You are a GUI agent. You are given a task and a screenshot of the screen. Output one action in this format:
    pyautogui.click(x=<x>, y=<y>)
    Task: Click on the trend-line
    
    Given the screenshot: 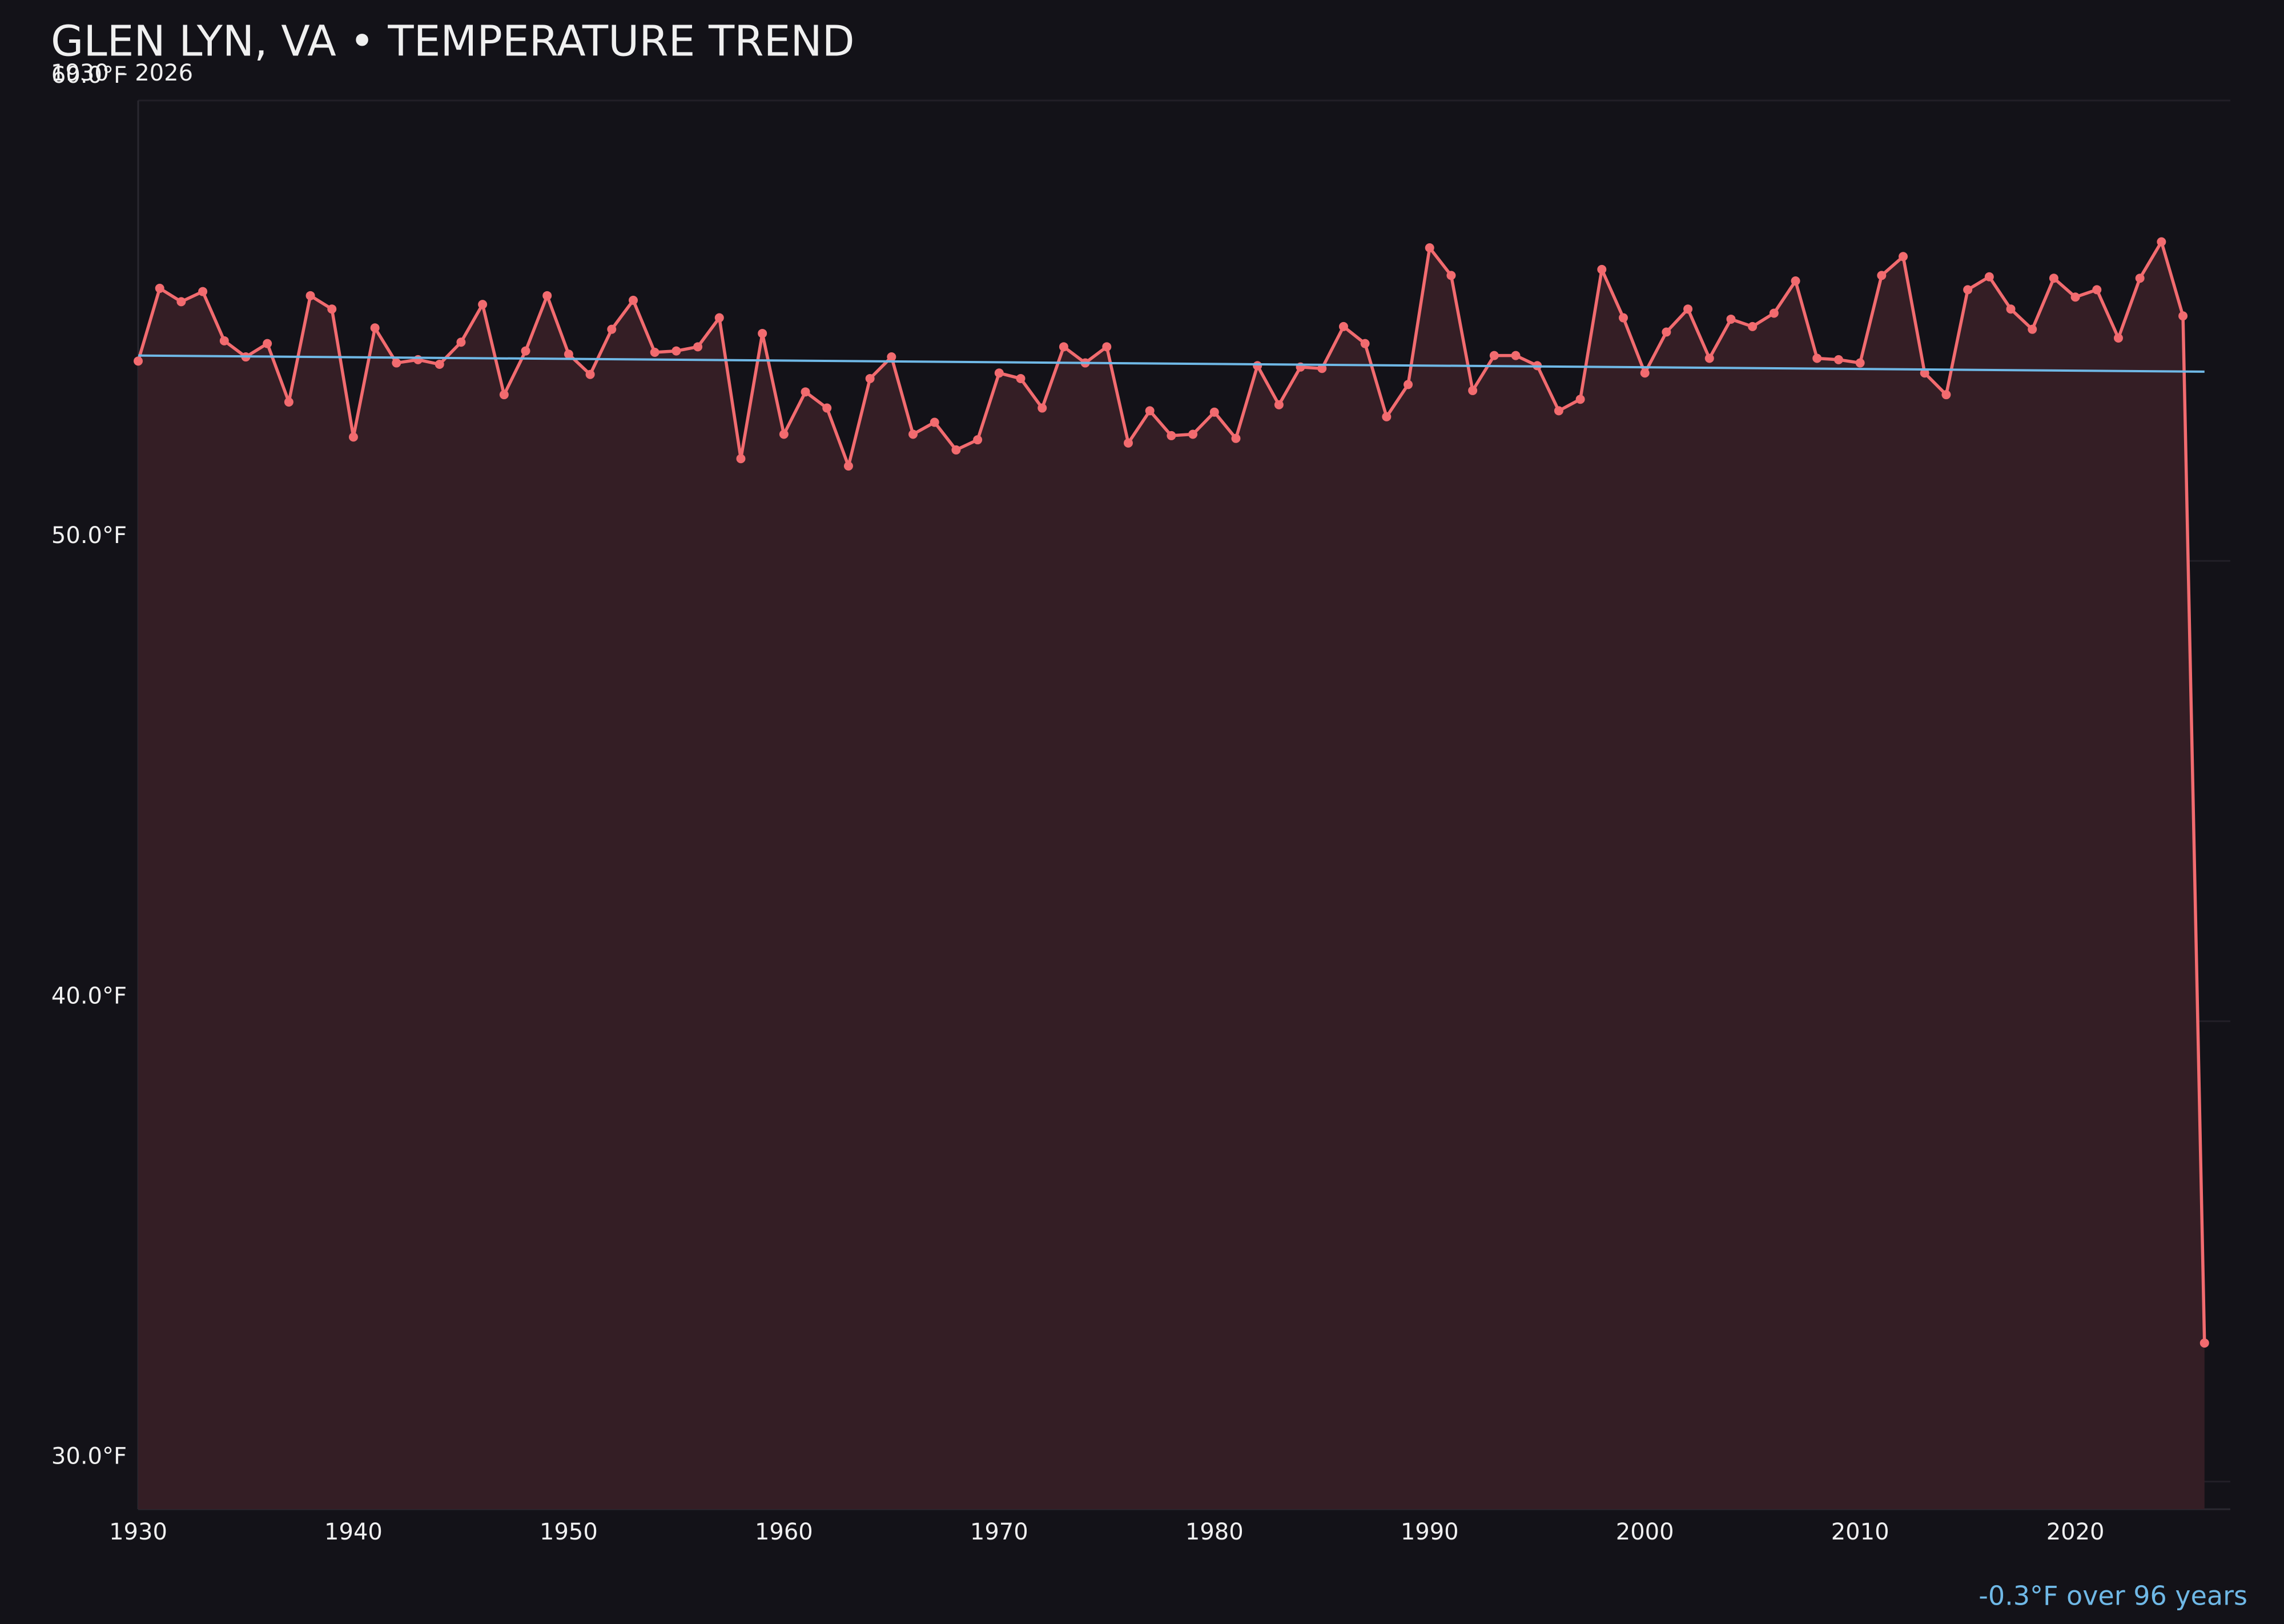 What is the action you would take?
    pyautogui.click(x=1171, y=363)
    